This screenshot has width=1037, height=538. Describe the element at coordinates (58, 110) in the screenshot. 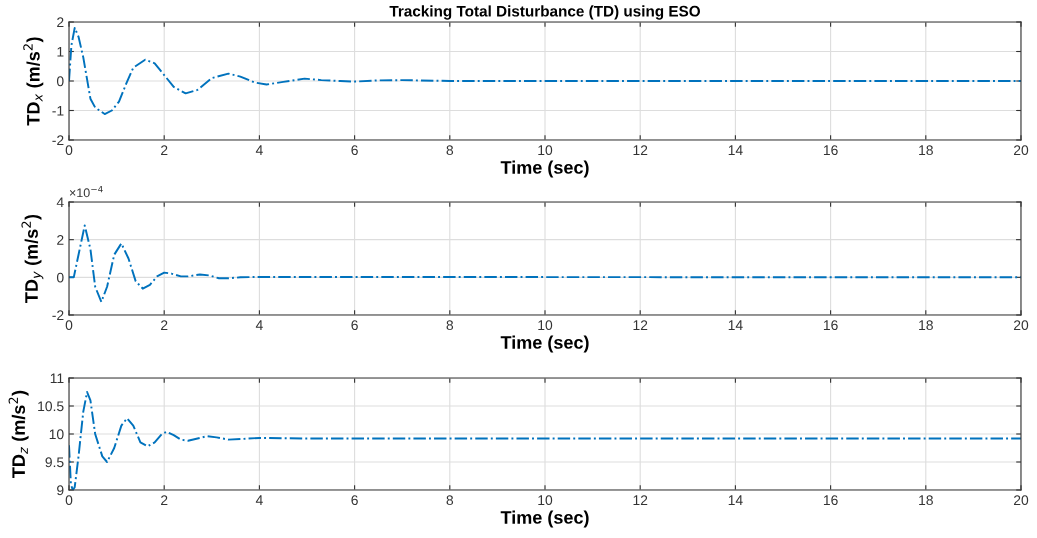

I see `y-tick-label: -1` at that location.